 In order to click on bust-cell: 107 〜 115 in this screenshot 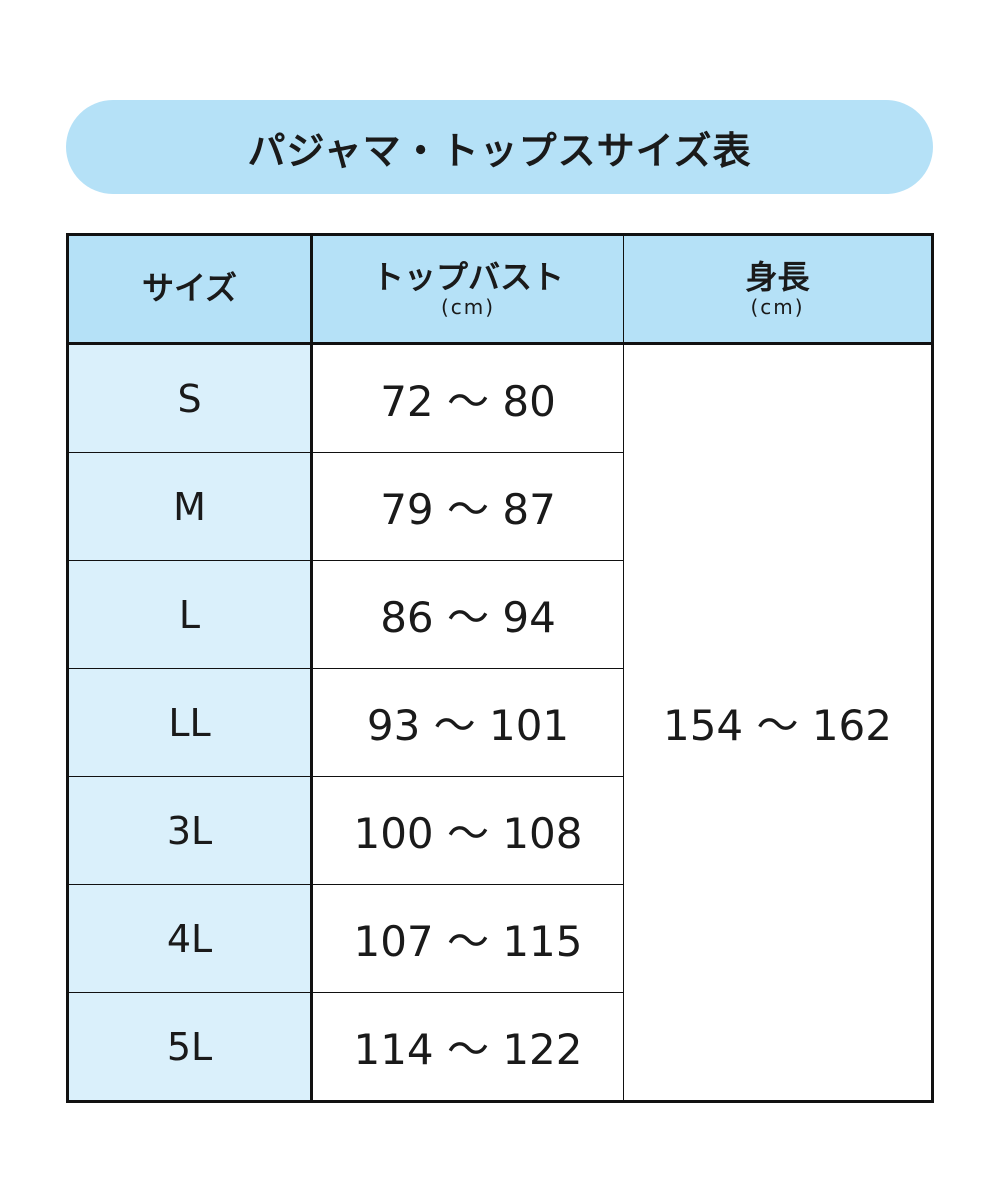, I will do `click(467, 938)`.